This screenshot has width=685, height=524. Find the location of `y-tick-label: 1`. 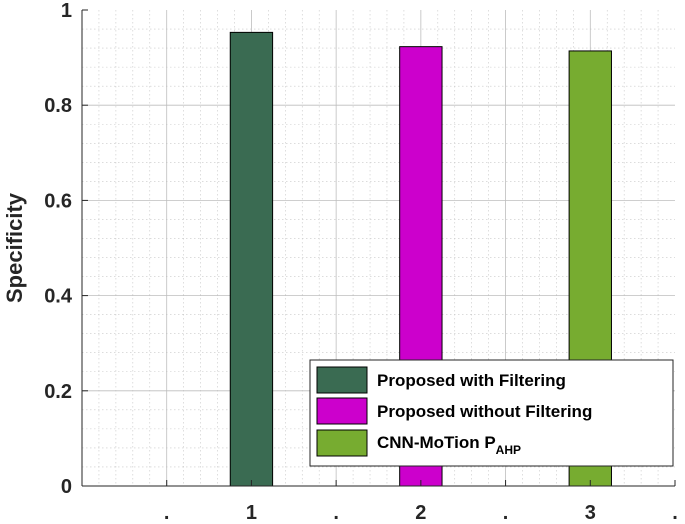

y-tick-label: 1 is located at coordinates (66, 11).